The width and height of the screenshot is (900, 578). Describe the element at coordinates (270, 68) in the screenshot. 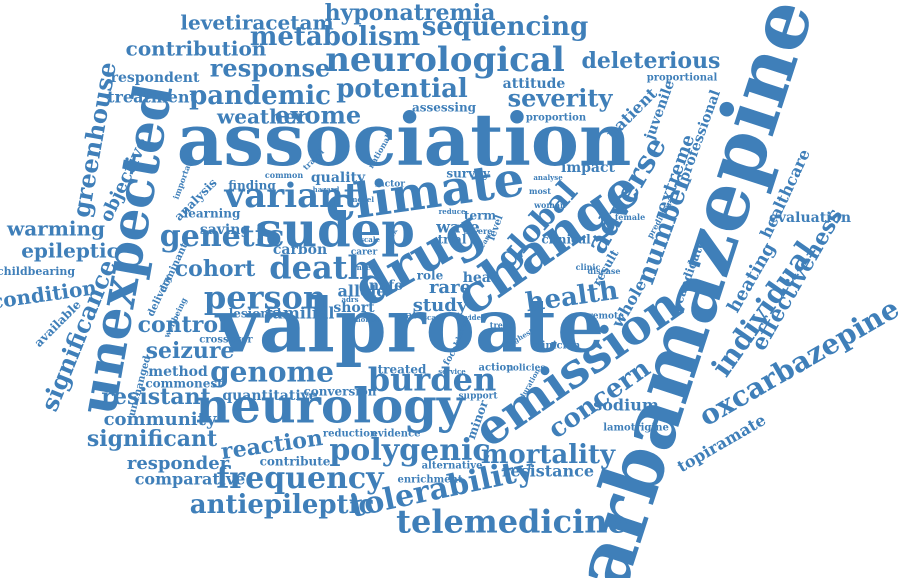

I see `word-response: response` at that location.